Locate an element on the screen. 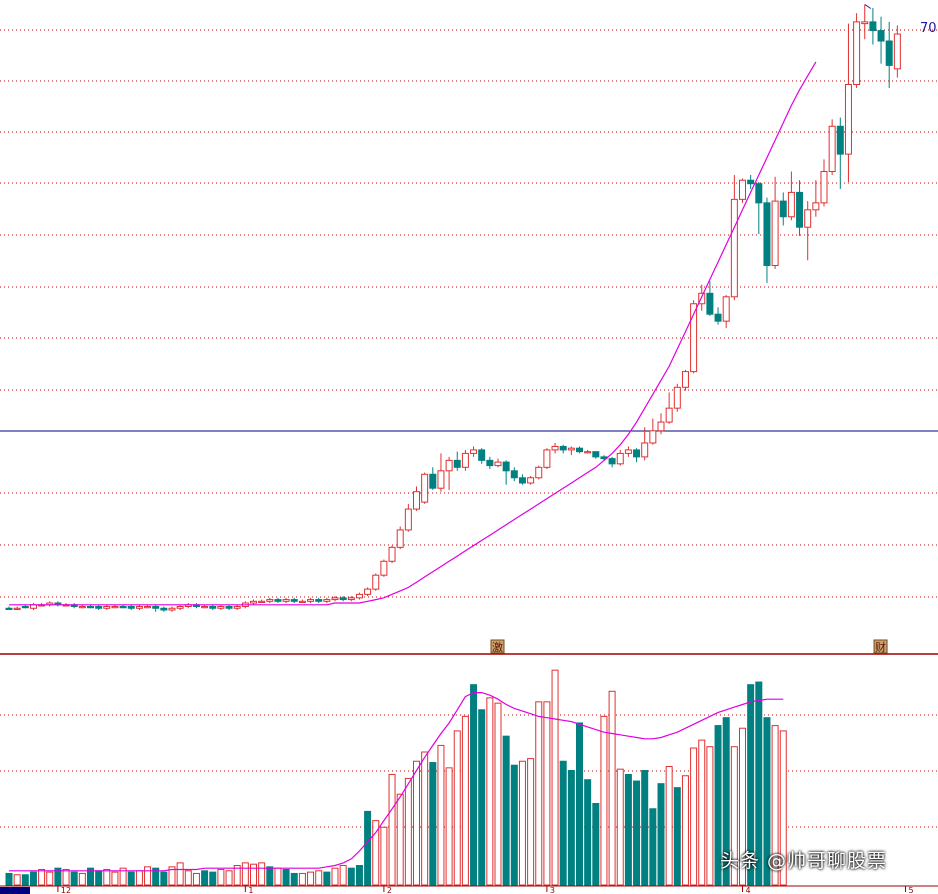 Image resolution: width=938 pixels, height=894 pixels. watermark-text: 头条 @帅哥聊股票 is located at coordinates (804, 861).